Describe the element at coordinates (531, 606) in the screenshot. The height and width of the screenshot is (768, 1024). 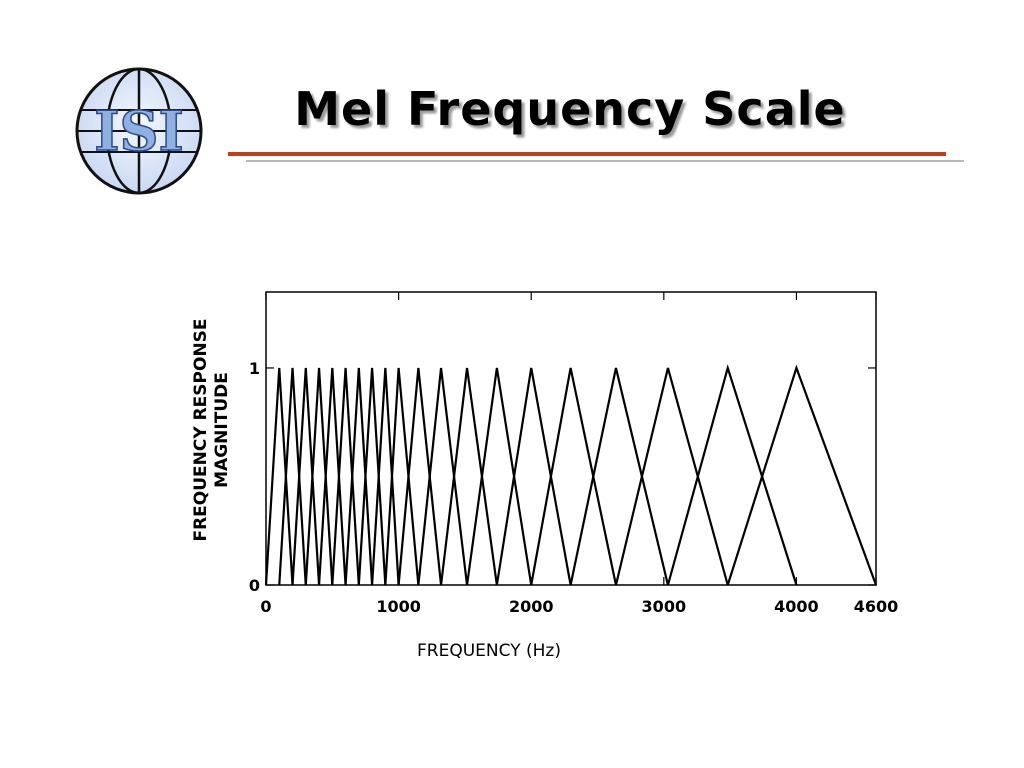
I see `x-tick-label: 2000` at that location.